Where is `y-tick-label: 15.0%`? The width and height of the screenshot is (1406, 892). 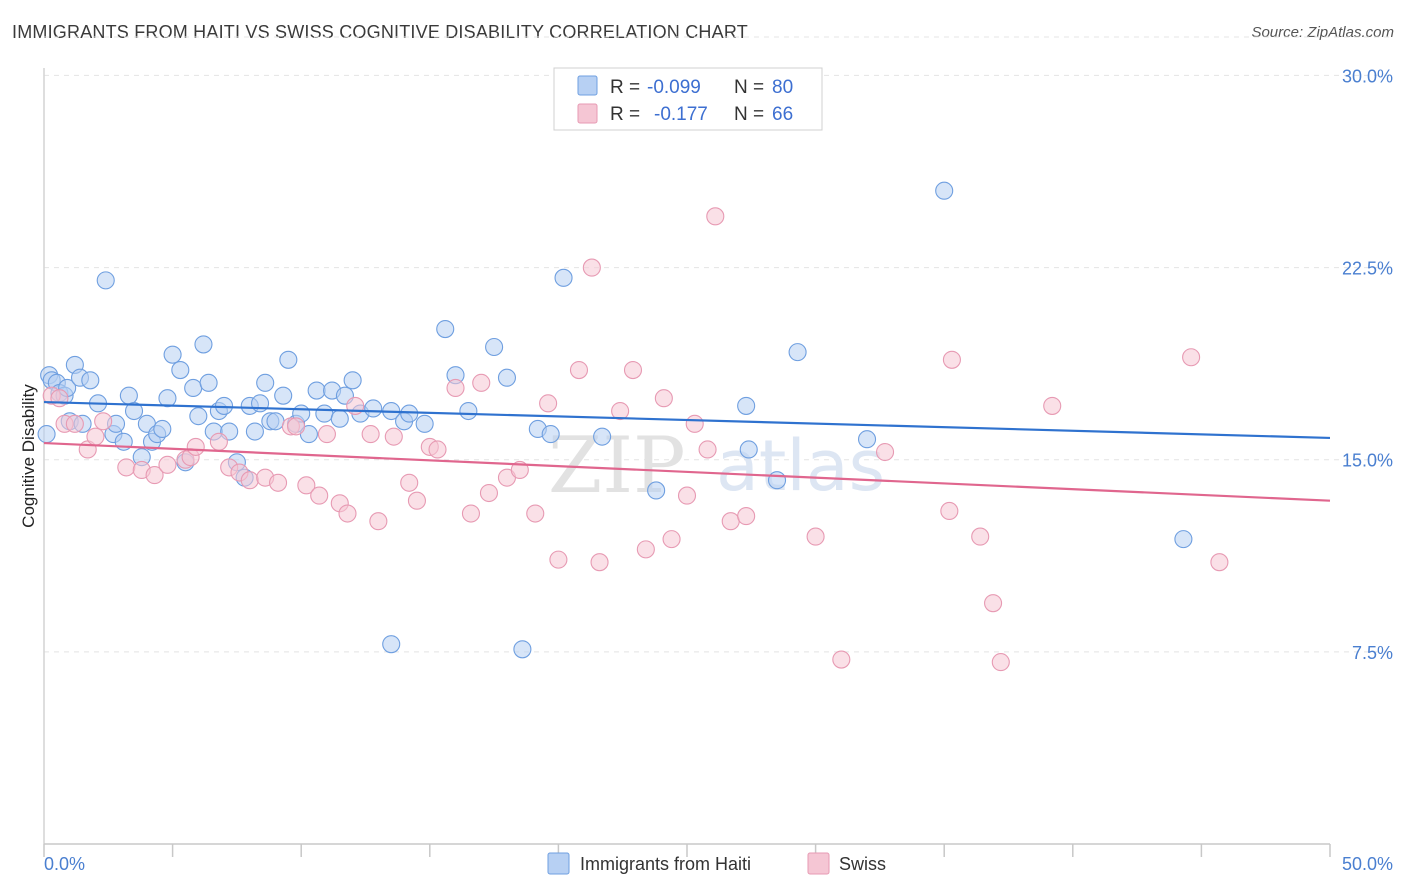
y-tick-label: 15.0% is located at coordinates (1367, 461).